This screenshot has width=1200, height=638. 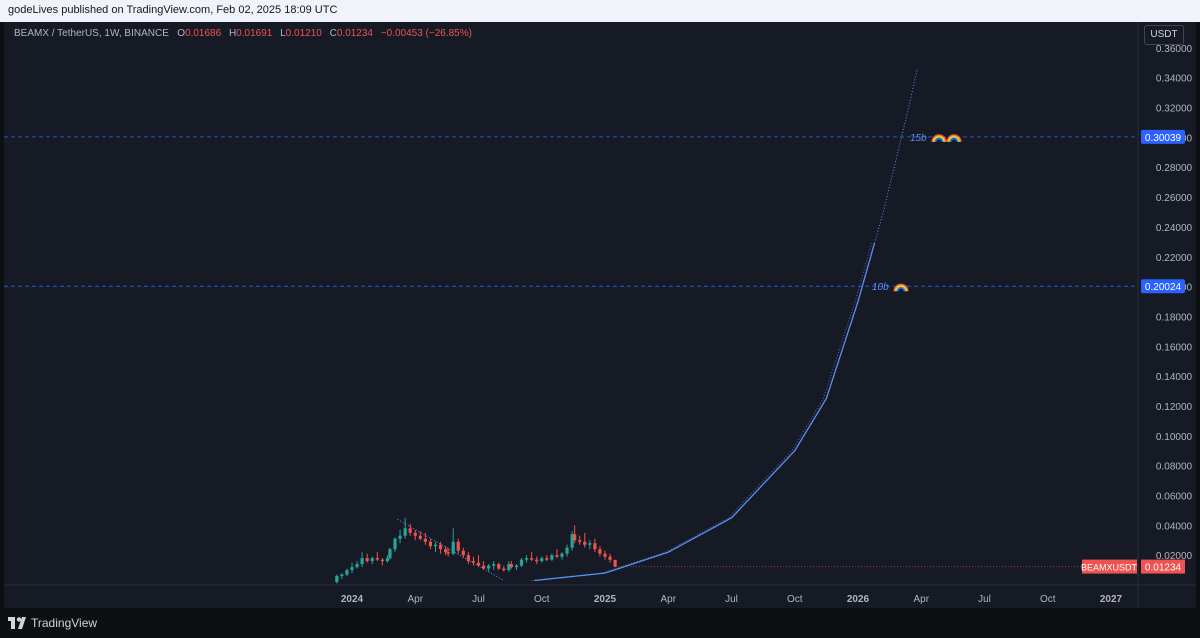 I want to click on footer-bar: TradingView, so click(x=600, y=623).